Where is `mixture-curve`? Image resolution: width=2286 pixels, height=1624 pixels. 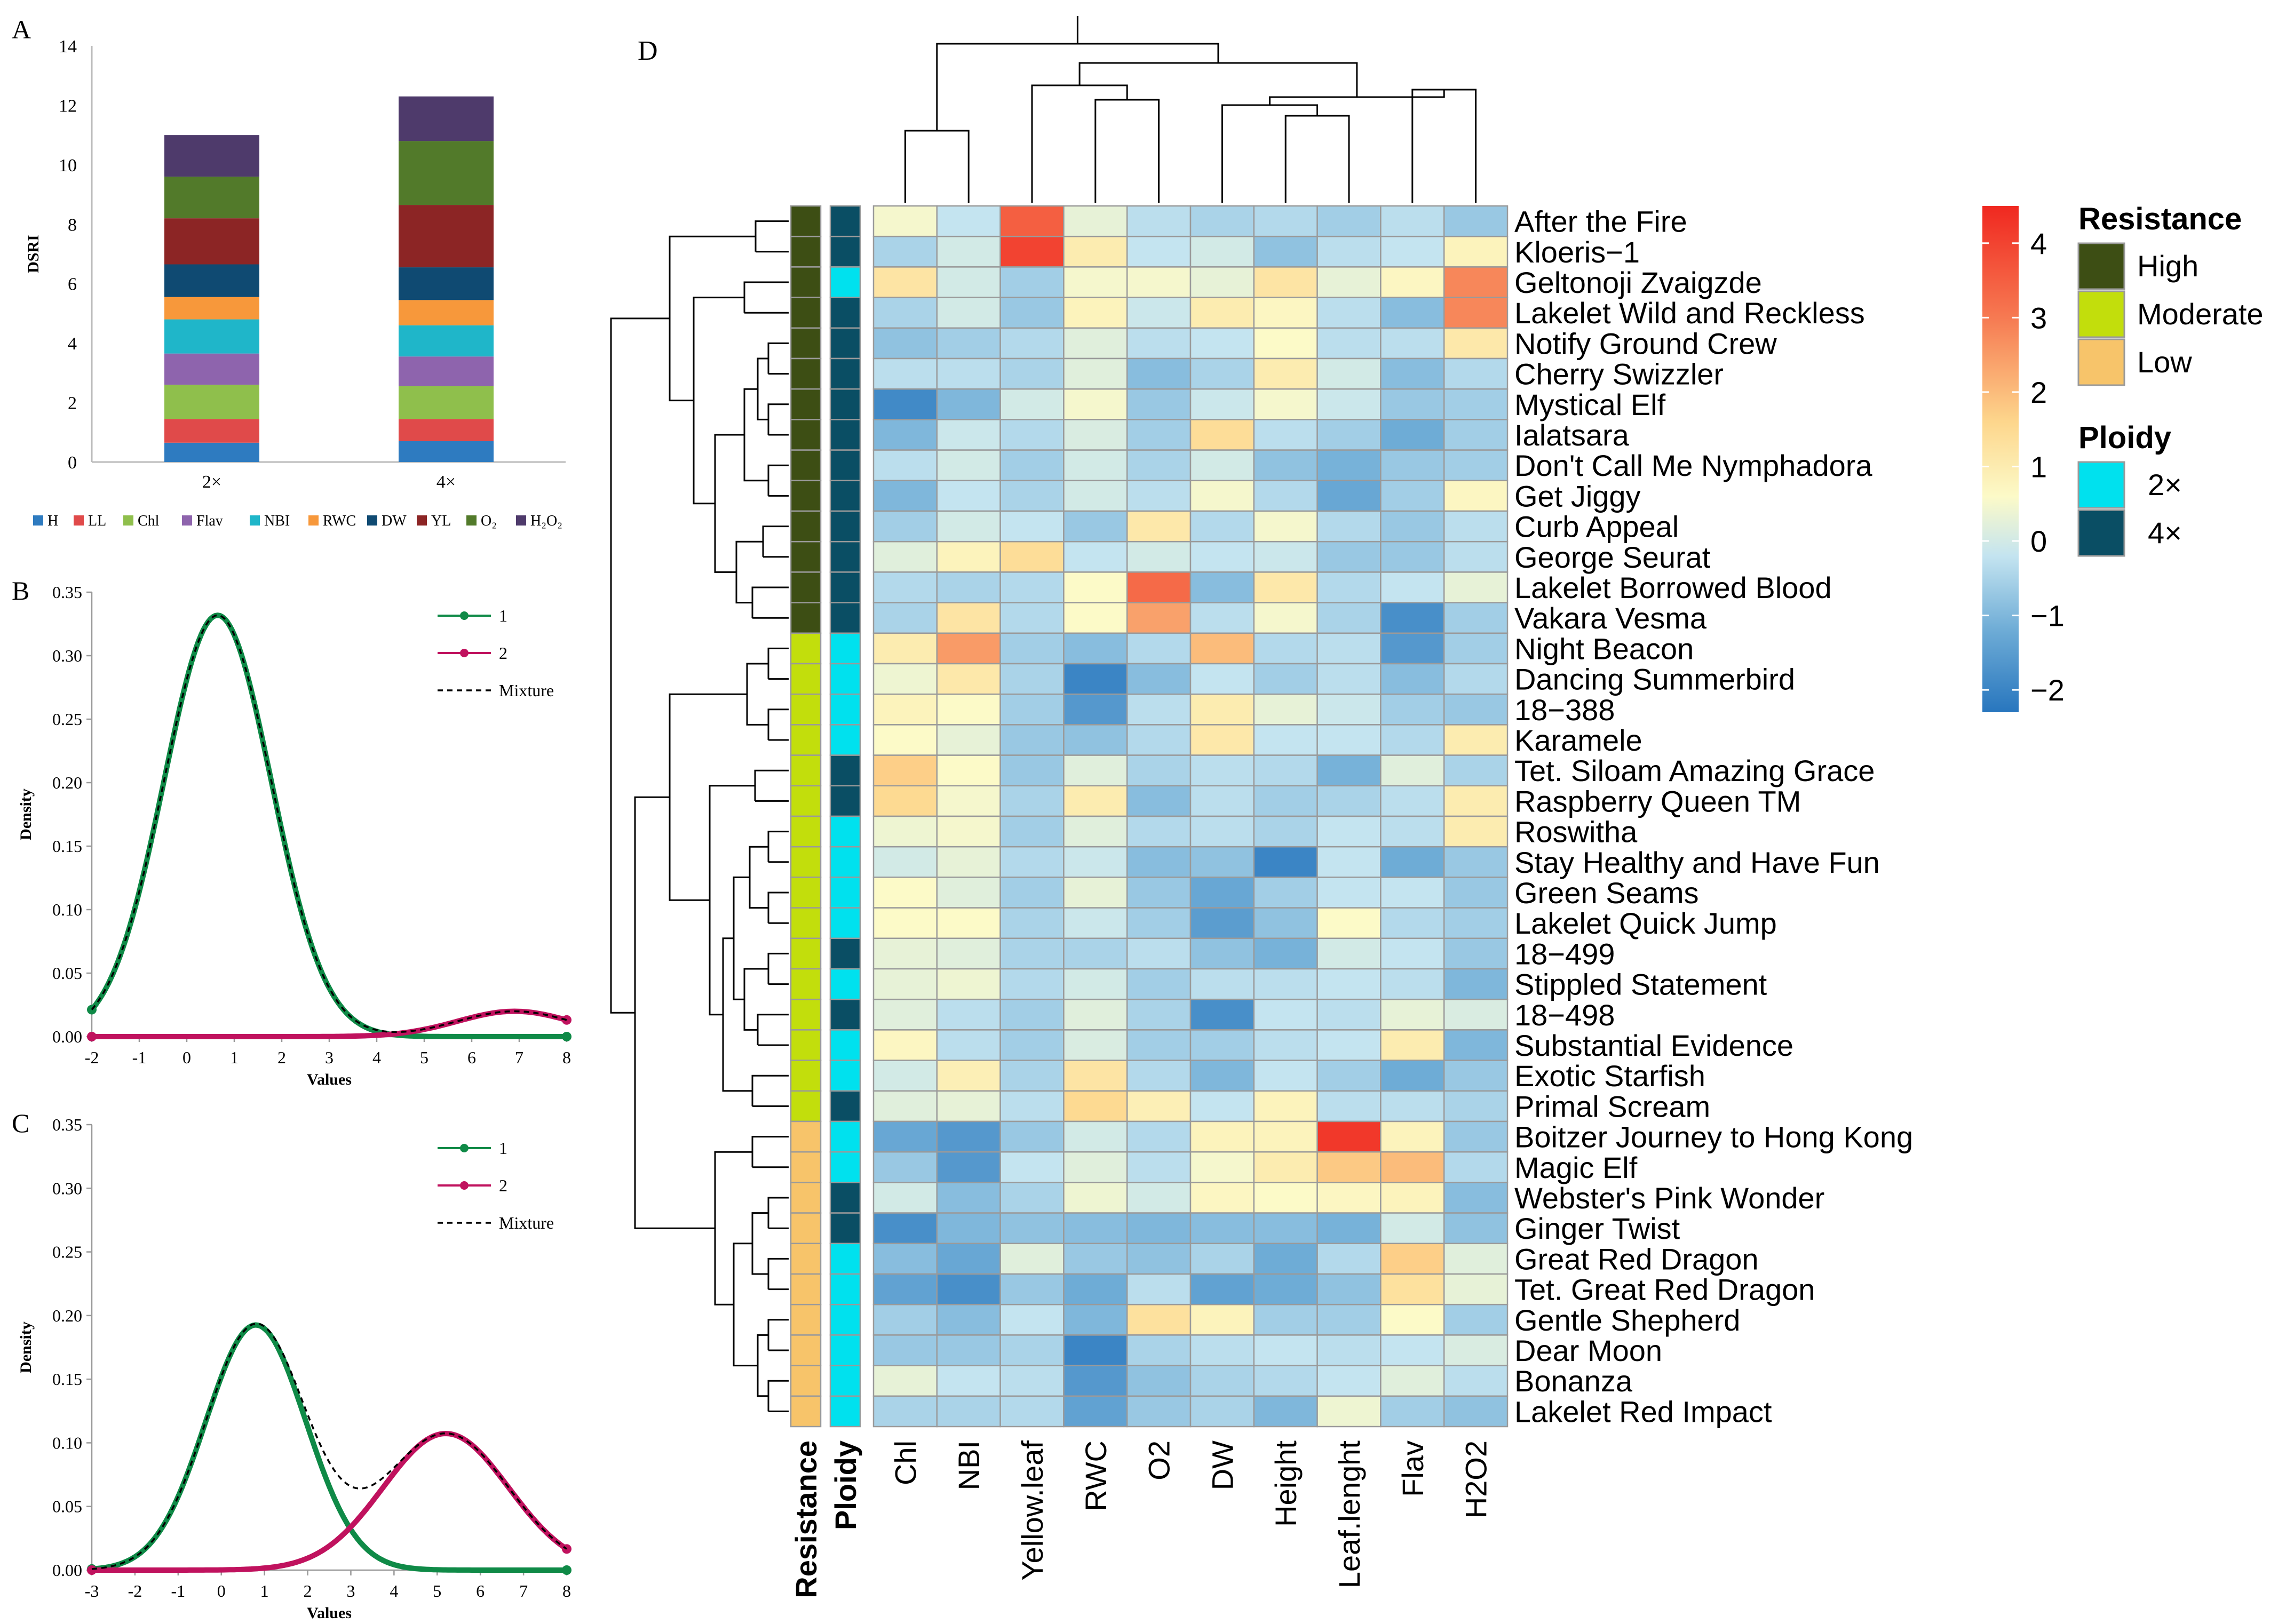
mixture-curve is located at coordinates (329, 1446).